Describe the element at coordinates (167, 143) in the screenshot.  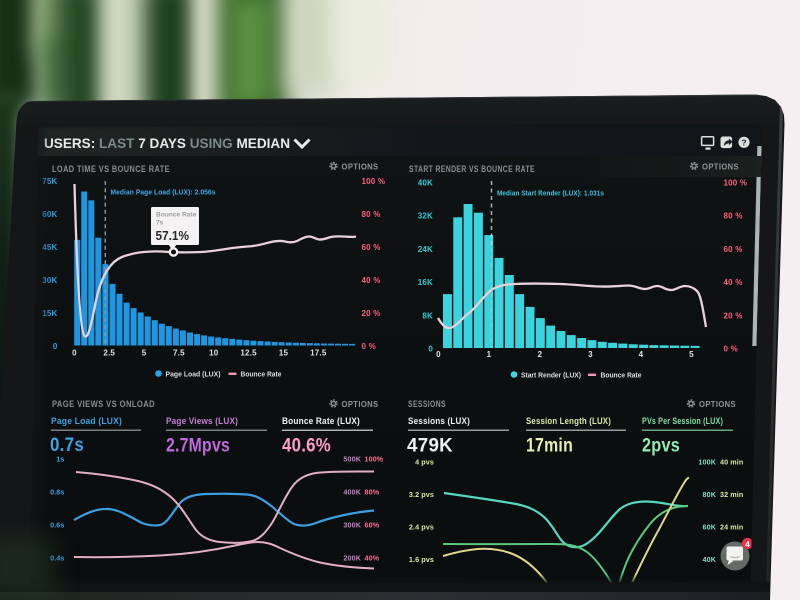
I see `svg-text:USERS: LAST 7 DAYS USING MEDIA: USERS: LAST 7 DAYS USING MEDIAN` at that location.